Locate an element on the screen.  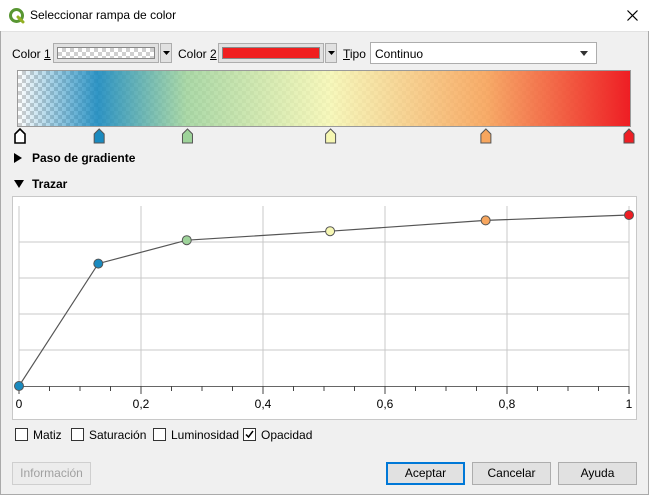
color1-swatch is located at coordinates (106, 53).